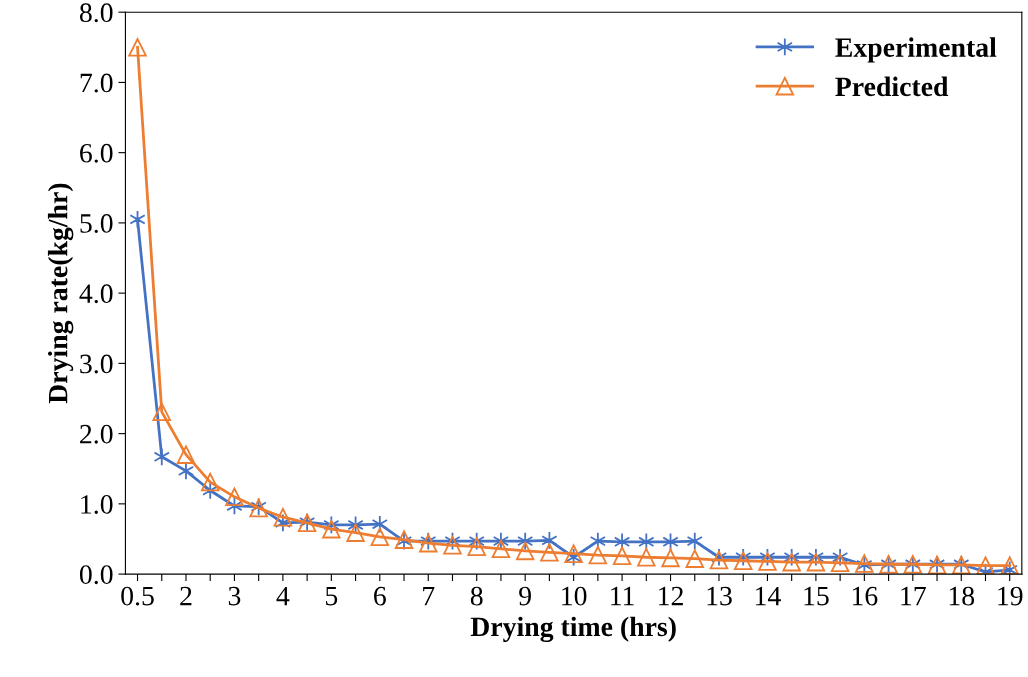 The image size is (1028, 677). What do you see at coordinates (97, 504) in the screenshot?
I see `y-tick-label: 1.0` at bounding box center [97, 504].